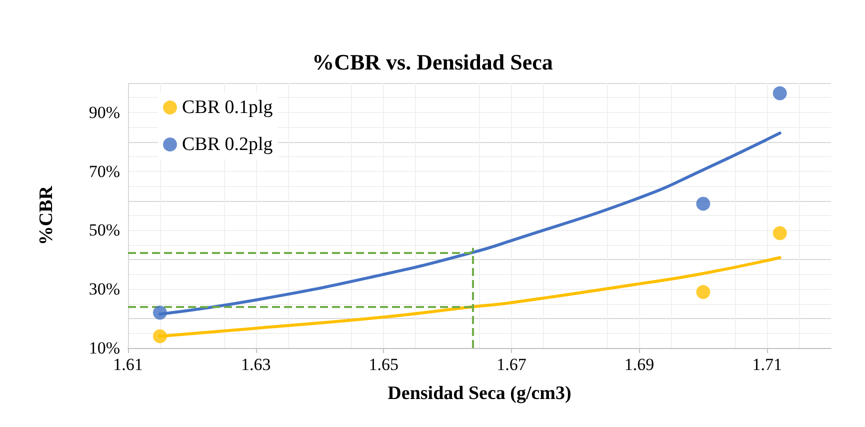  I want to click on x-tick-label: 1.61, so click(128, 364).